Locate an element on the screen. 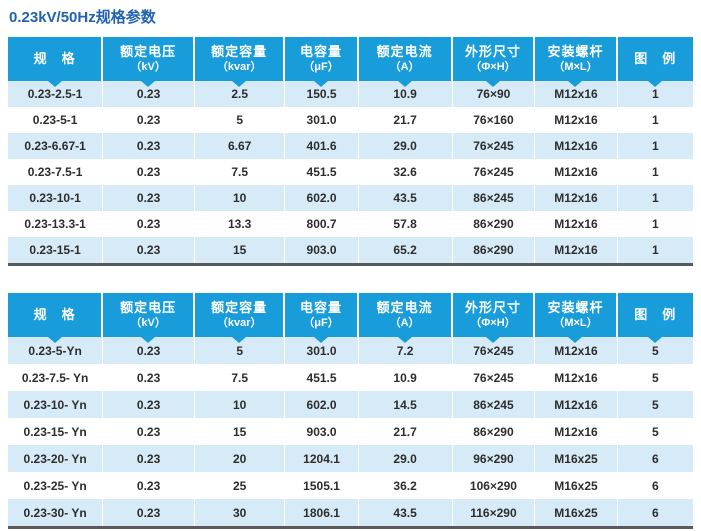 Image resolution: width=701 pixels, height=531 pixels. column-header-label: 额定电压 is located at coordinates (148, 51).